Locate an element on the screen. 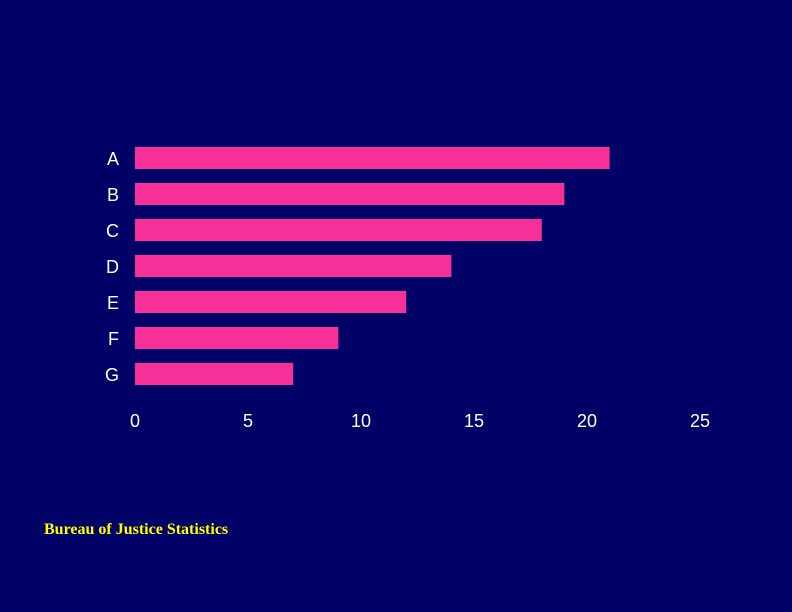 Image resolution: width=792 pixels, height=612 pixels. category-label-F: F is located at coordinates (113, 339).